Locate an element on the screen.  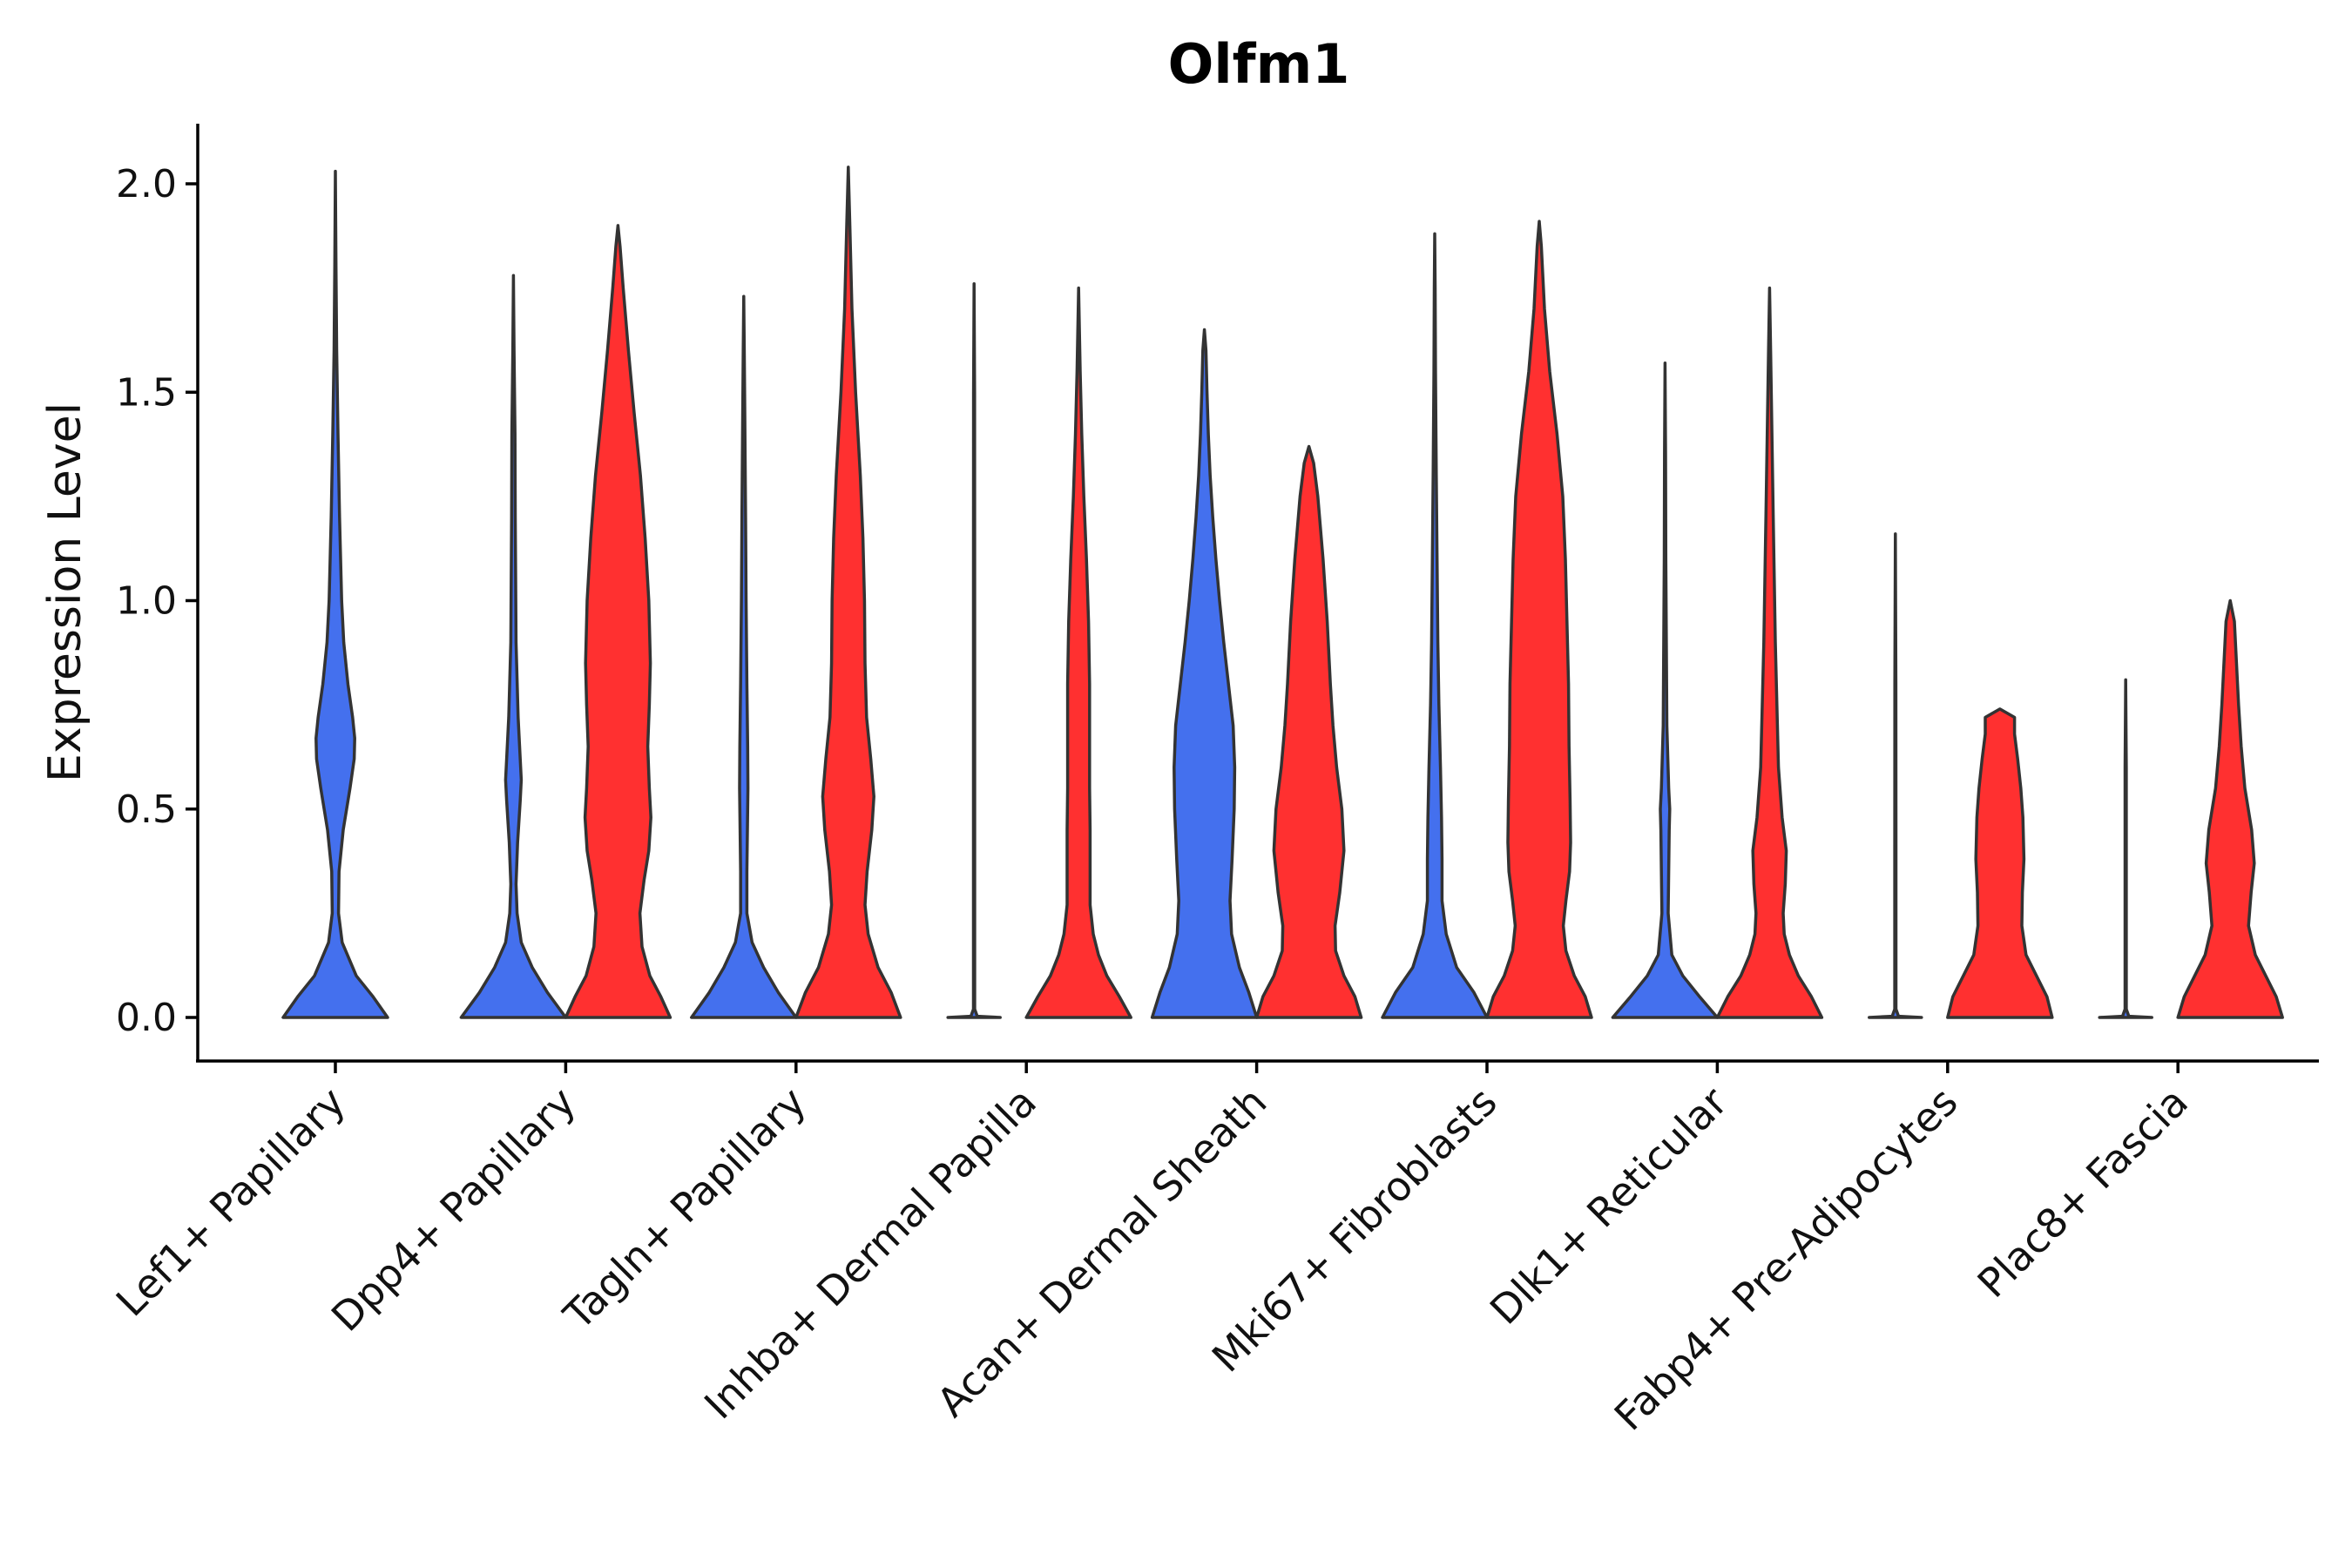
x-tick-label: Tagln+ Papillary is located at coordinates (684, 1209).